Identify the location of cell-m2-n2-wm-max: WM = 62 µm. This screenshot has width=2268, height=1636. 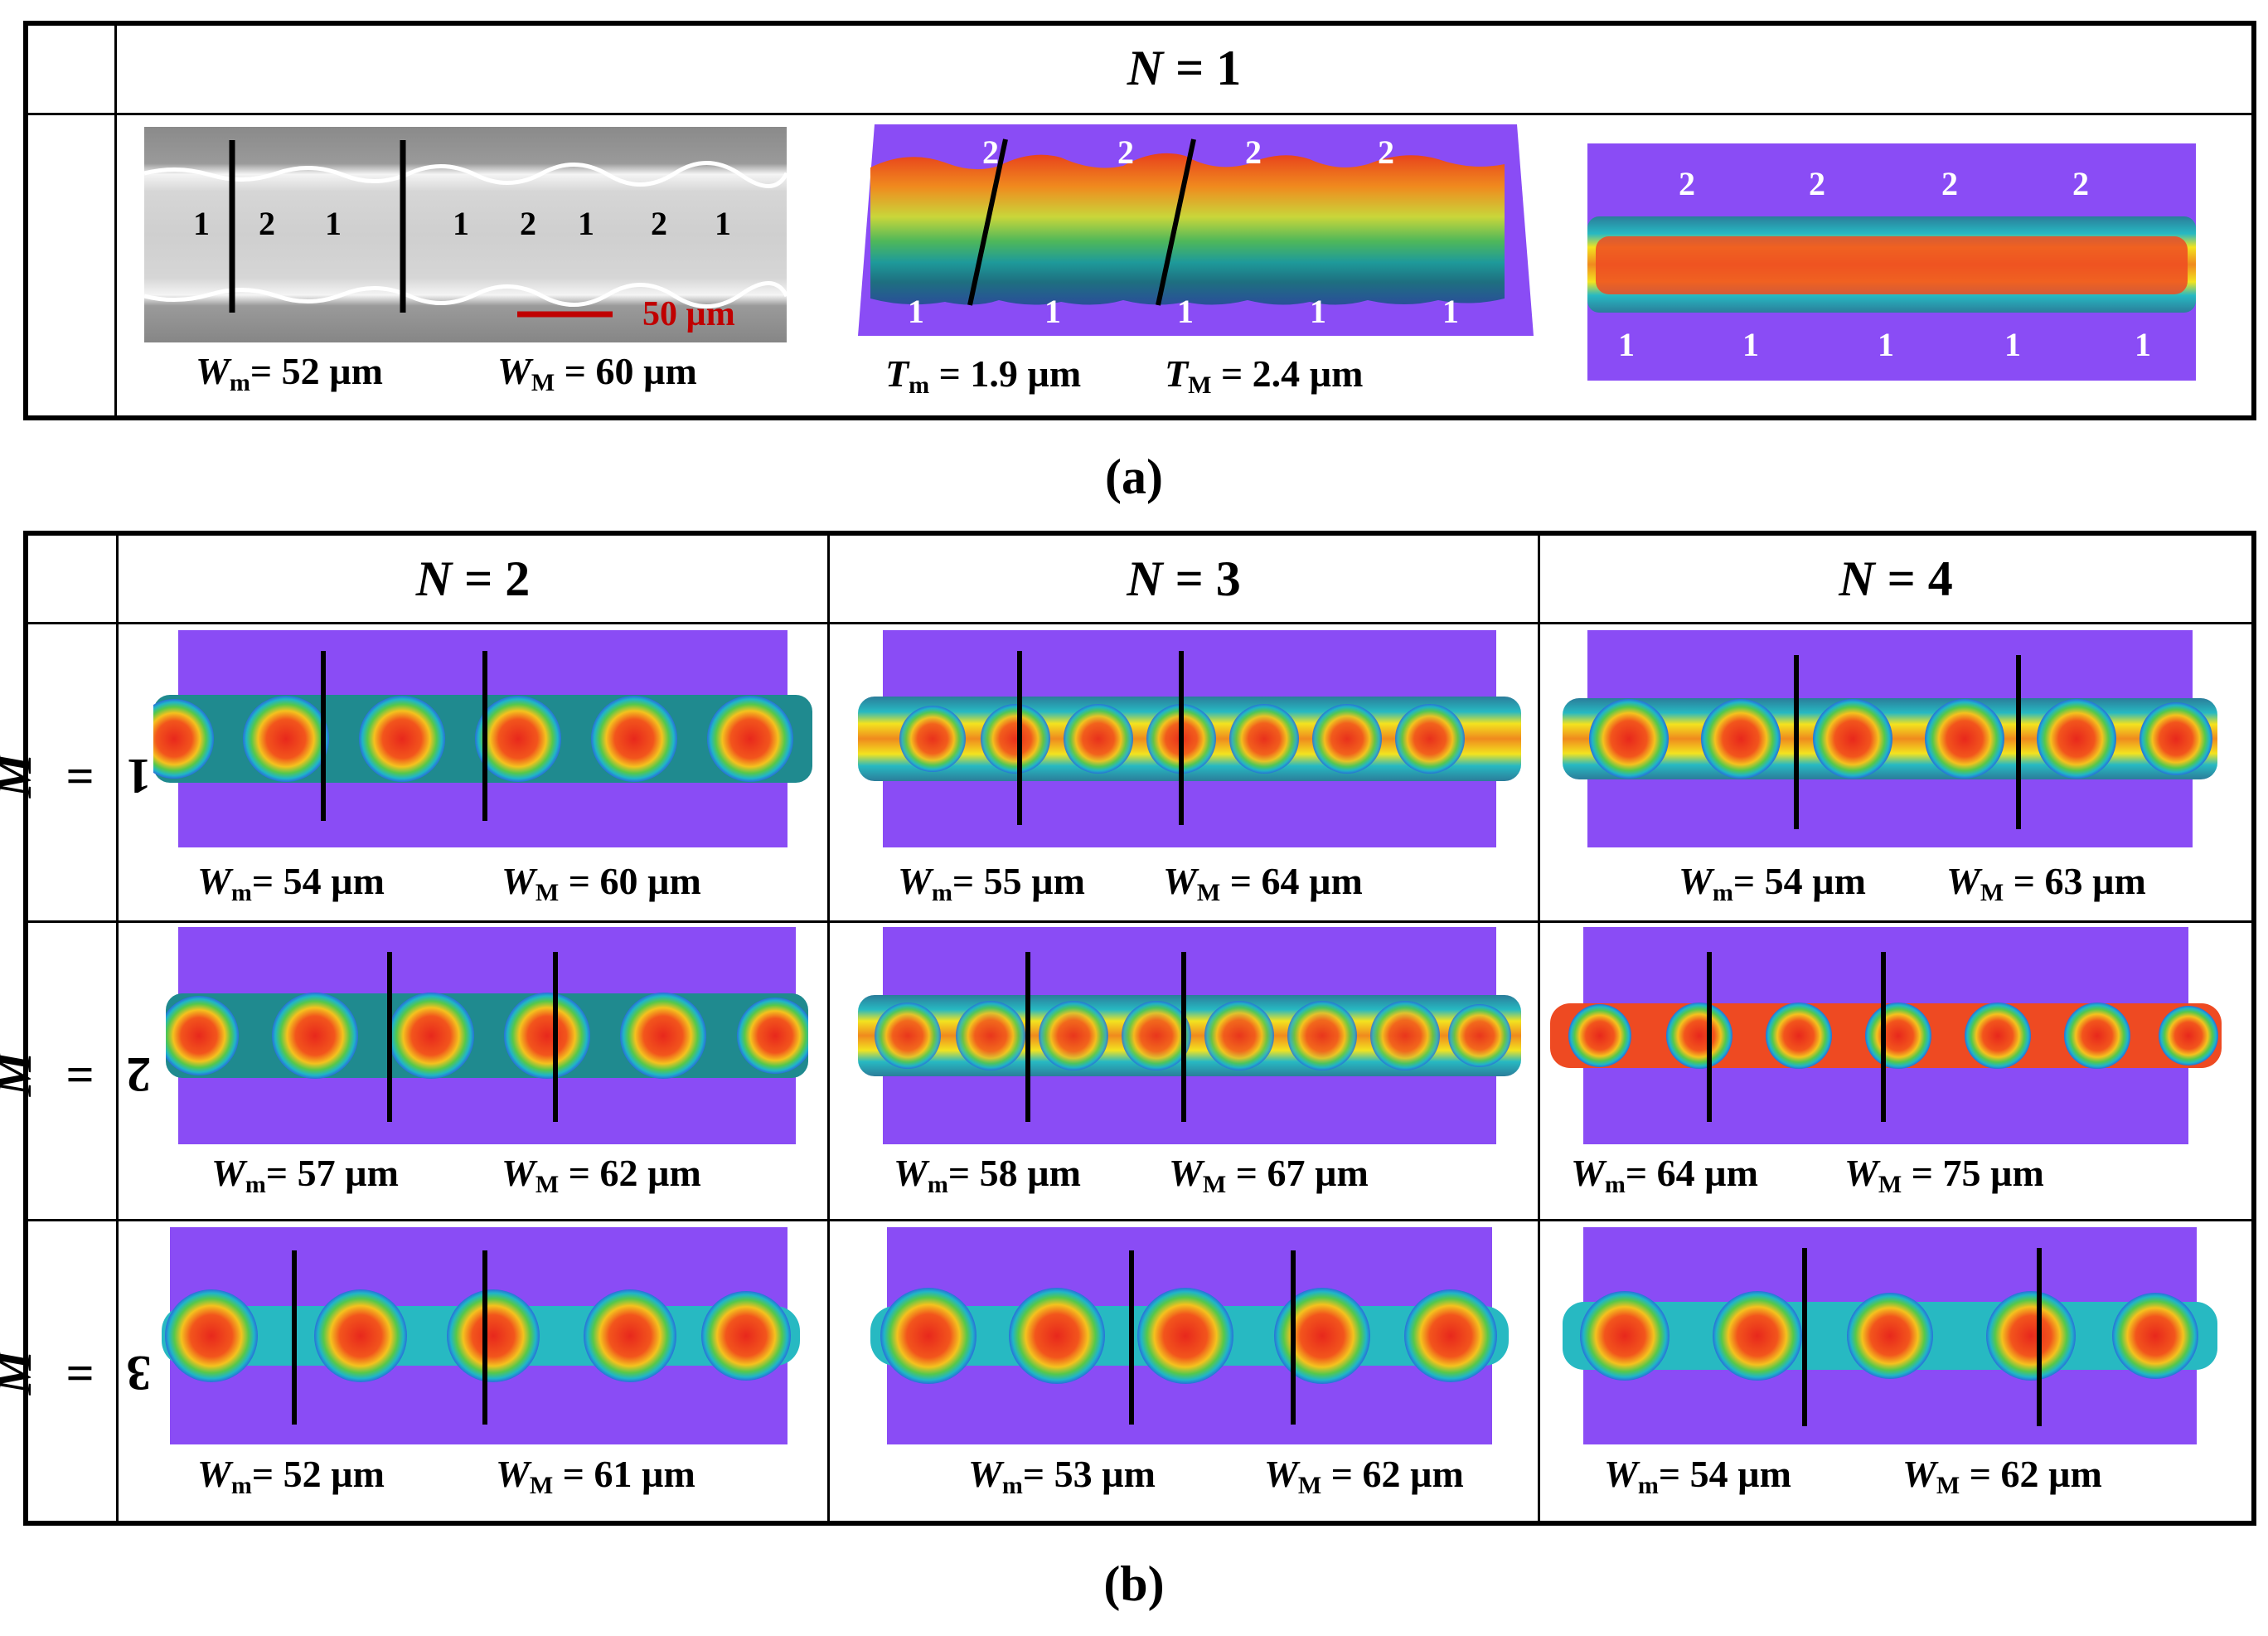
(601, 1175).